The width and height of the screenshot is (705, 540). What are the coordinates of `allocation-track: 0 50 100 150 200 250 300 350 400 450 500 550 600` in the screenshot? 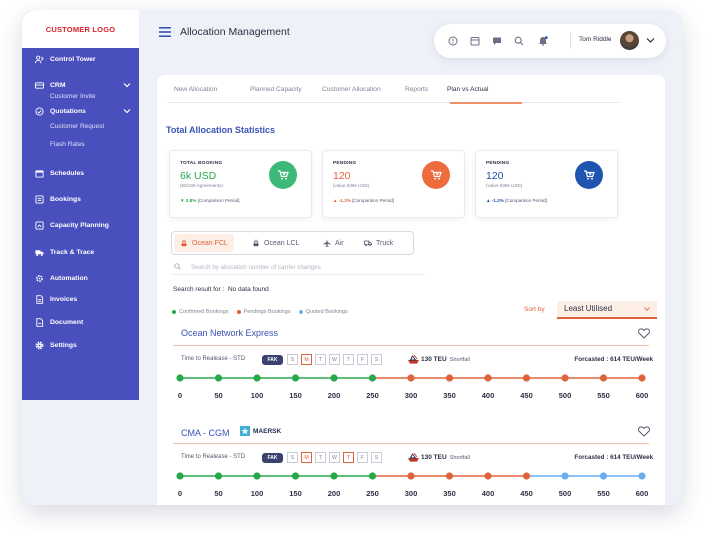 It's located at (412, 485).